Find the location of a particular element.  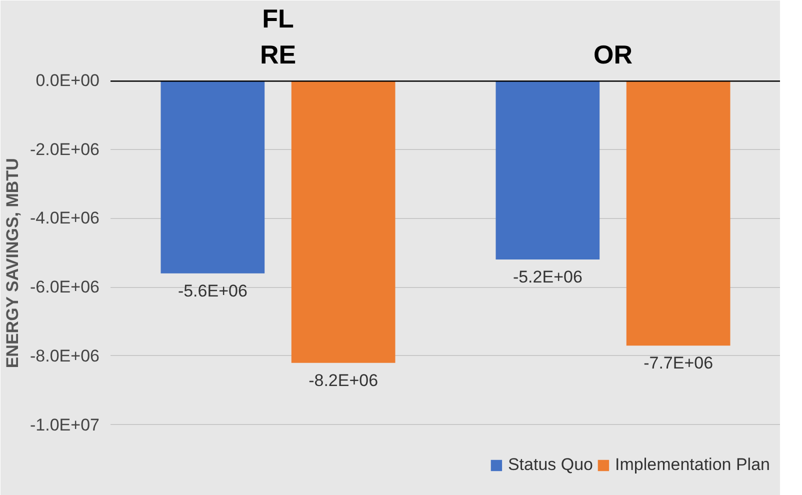

text: -7.7E+06 is located at coordinates (679, 363).